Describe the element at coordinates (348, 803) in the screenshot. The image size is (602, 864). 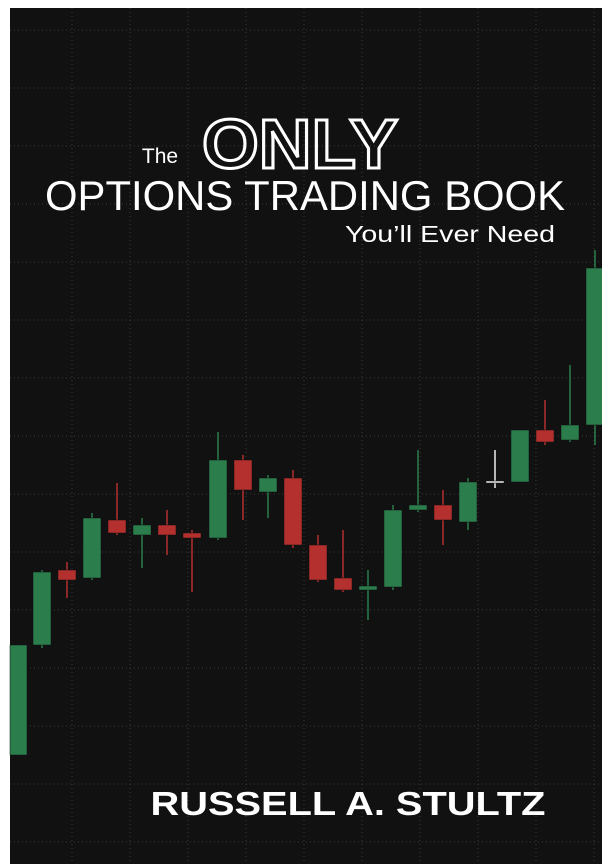
I see `author: RUSSELL A. STULTZ` at that location.